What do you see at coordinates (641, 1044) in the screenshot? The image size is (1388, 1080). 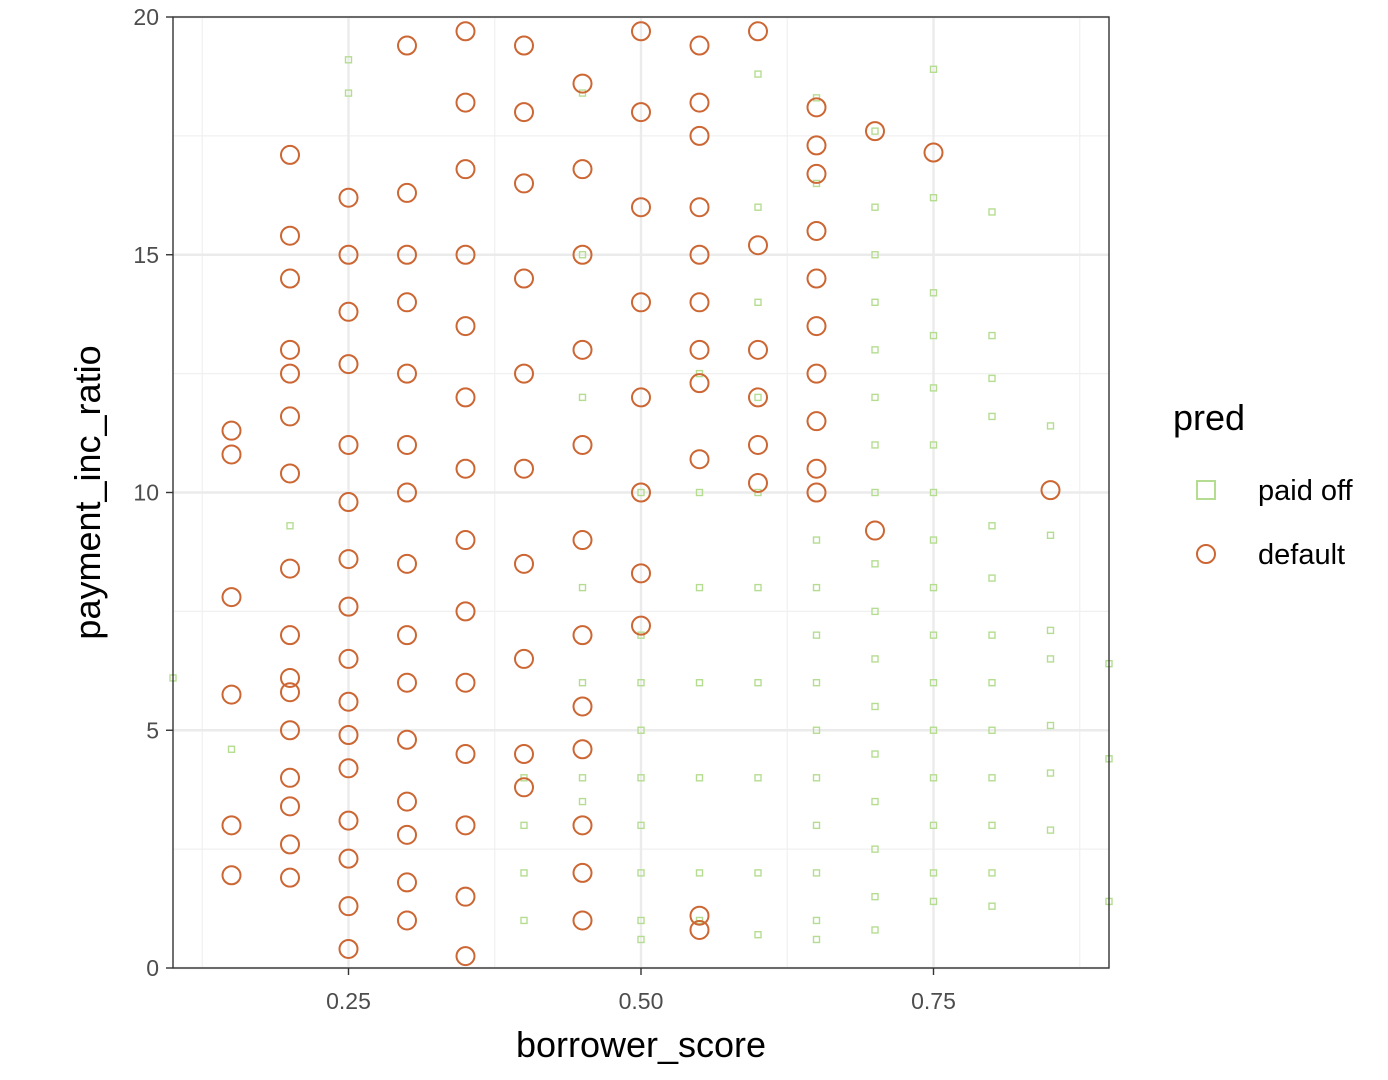 I see `x-axis-title: borrower_score` at bounding box center [641, 1044].